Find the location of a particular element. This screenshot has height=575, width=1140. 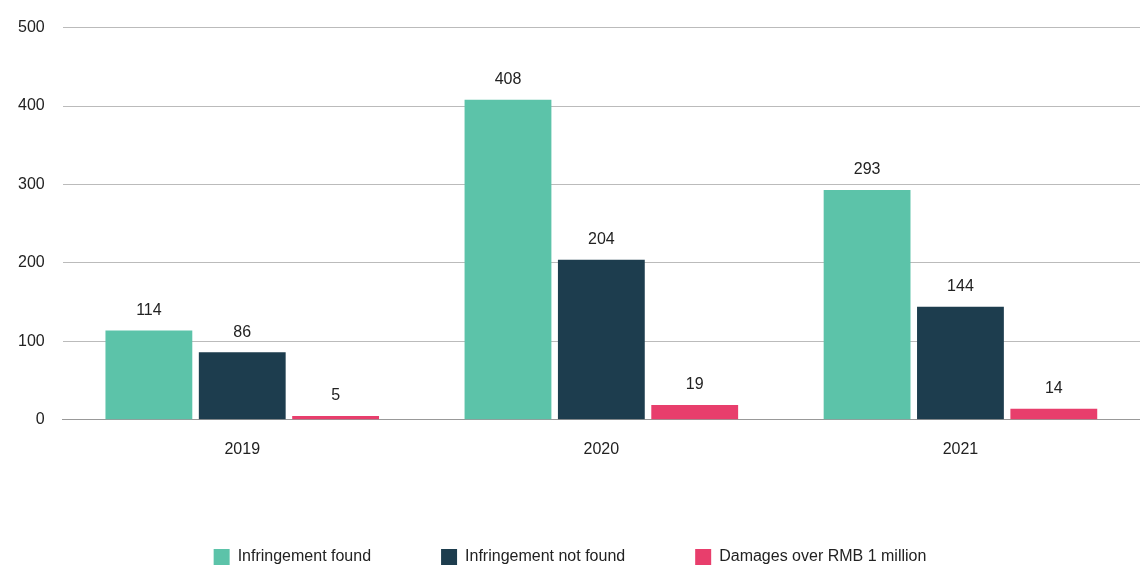

x-tick-label: 2019 is located at coordinates (242, 448).